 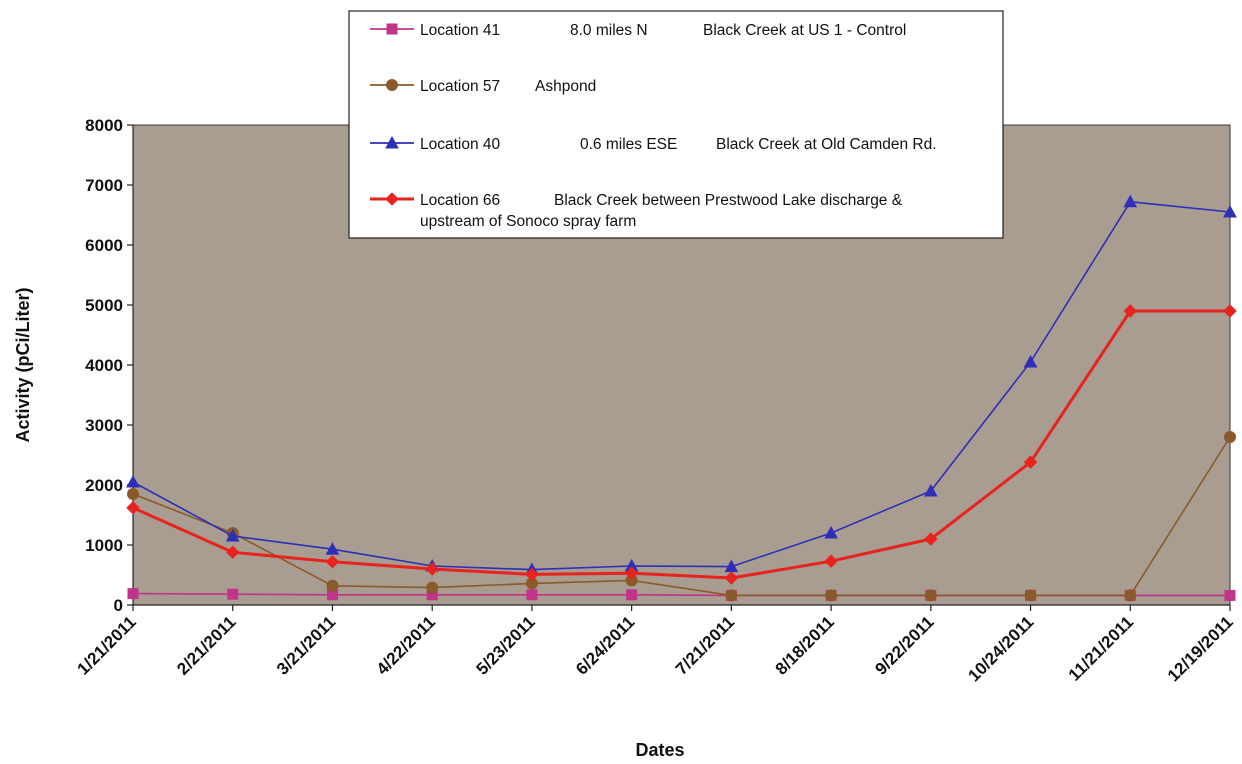 What do you see at coordinates (805, 645) in the screenshot?
I see `x-tick-label: 8/18/2011` at bounding box center [805, 645].